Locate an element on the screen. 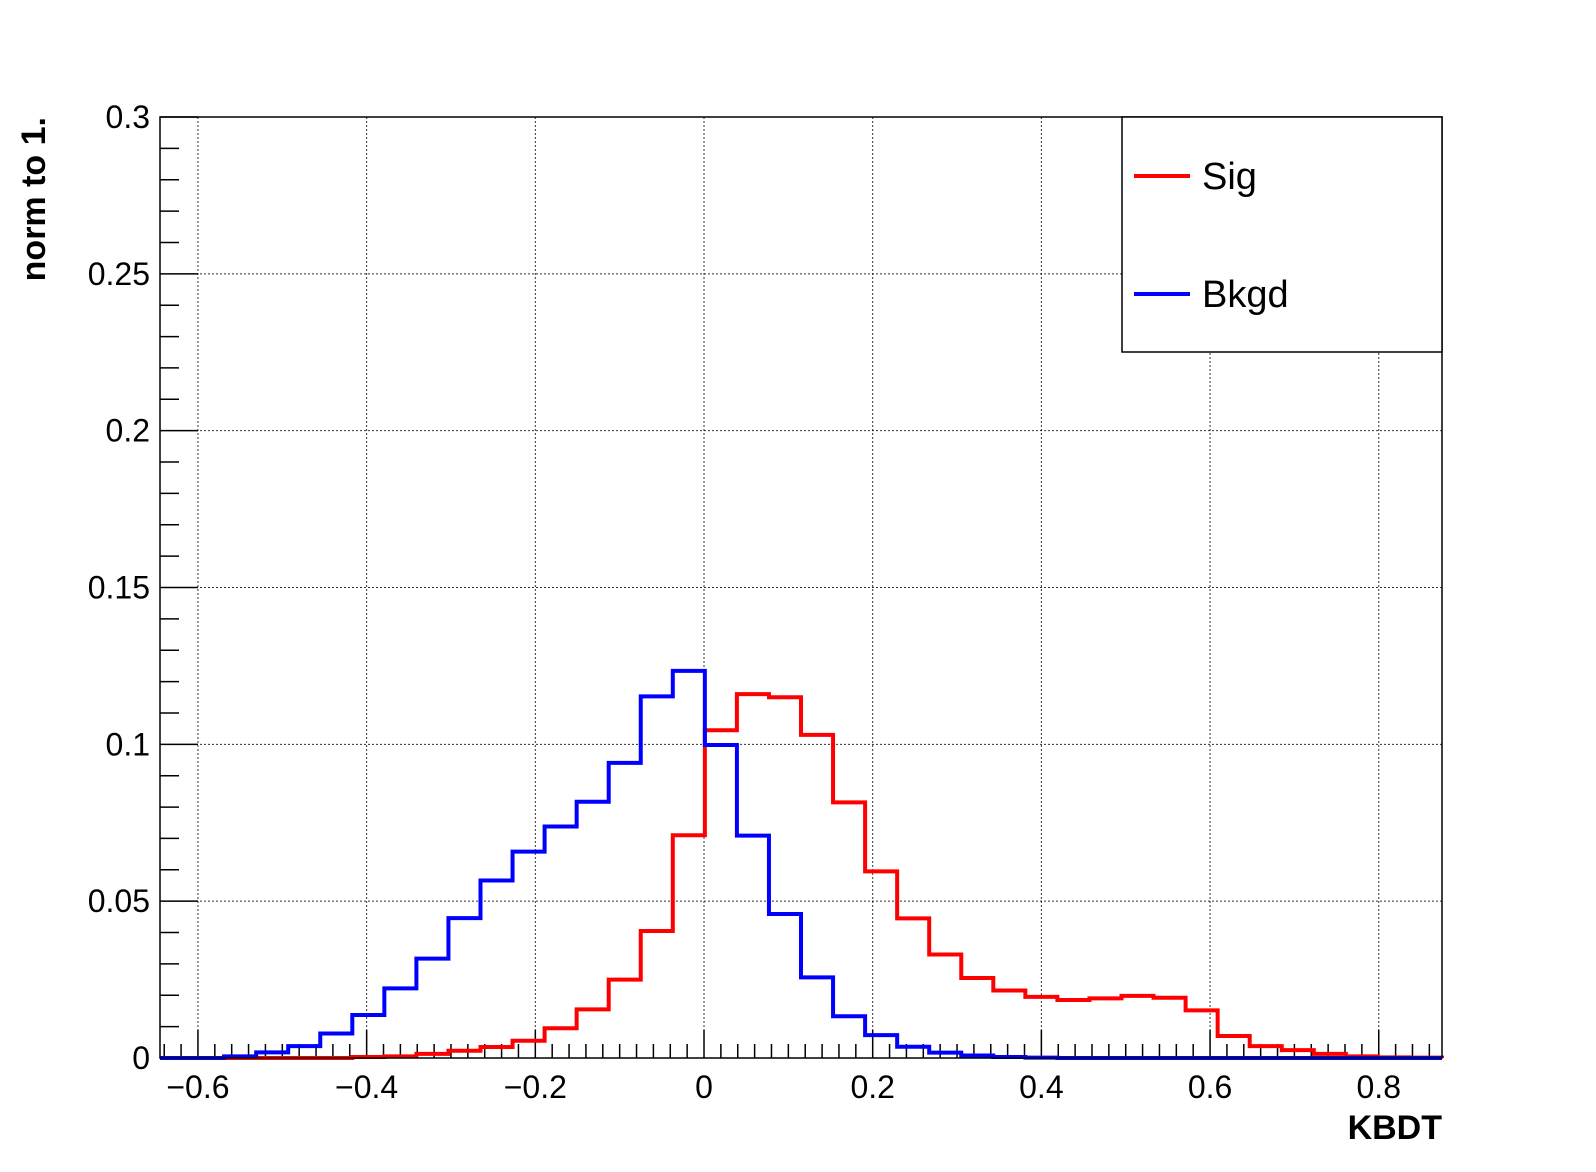 Image resolution: width=1596 pixels, height=1172 pixels. y-tick-label: 0.2 is located at coordinates (128, 431).